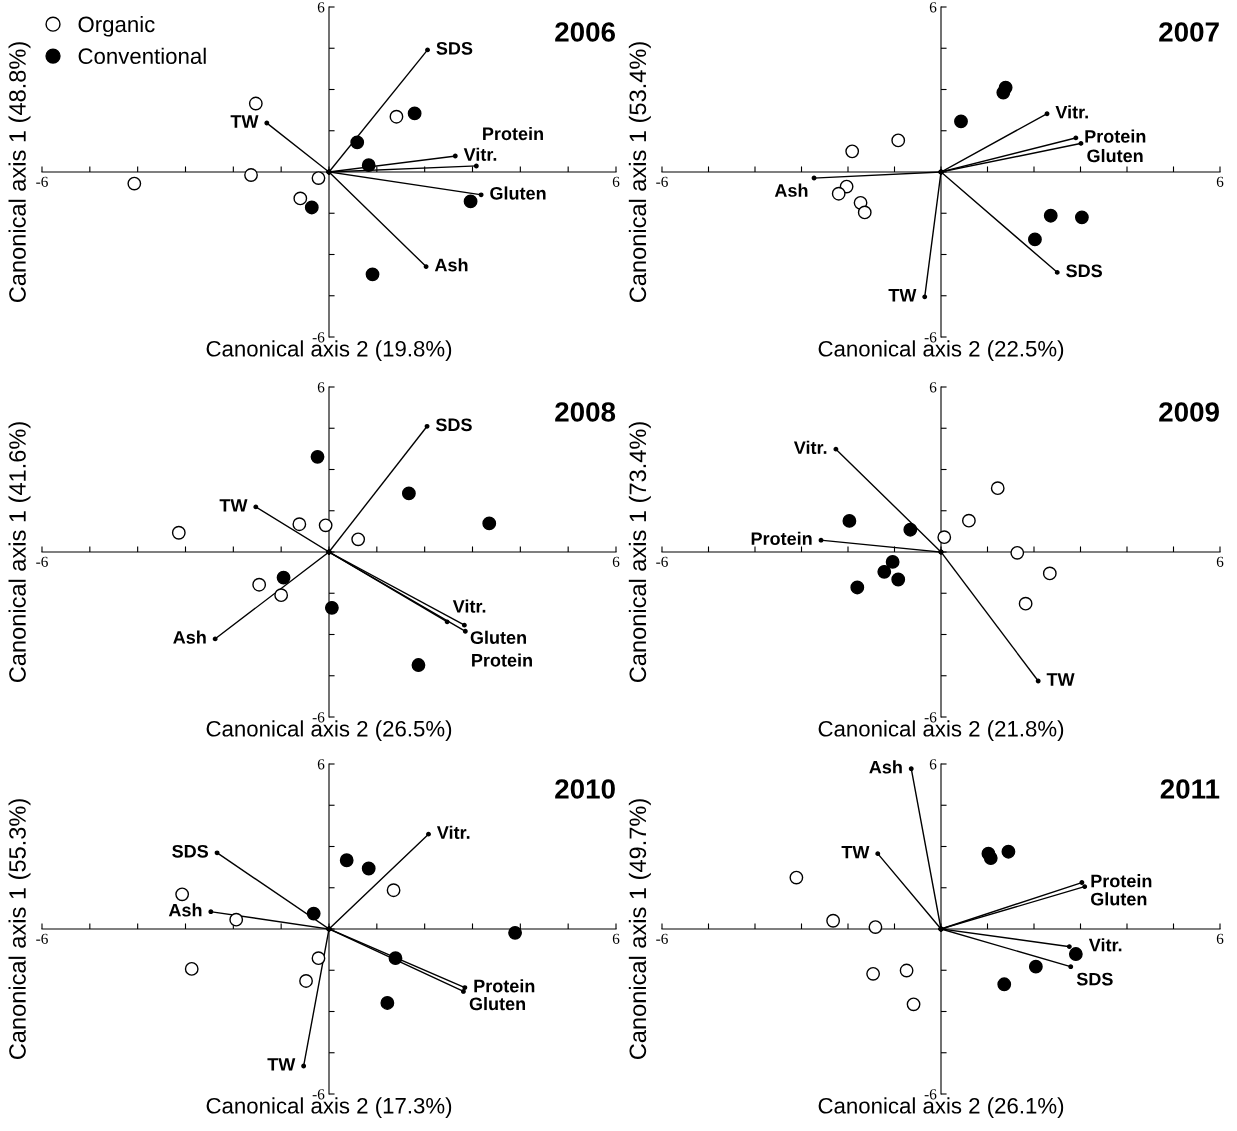 The height and width of the screenshot is (1131, 1237). What do you see at coordinates (1190, 789) in the screenshot?
I see `chart-title: 2011` at bounding box center [1190, 789].